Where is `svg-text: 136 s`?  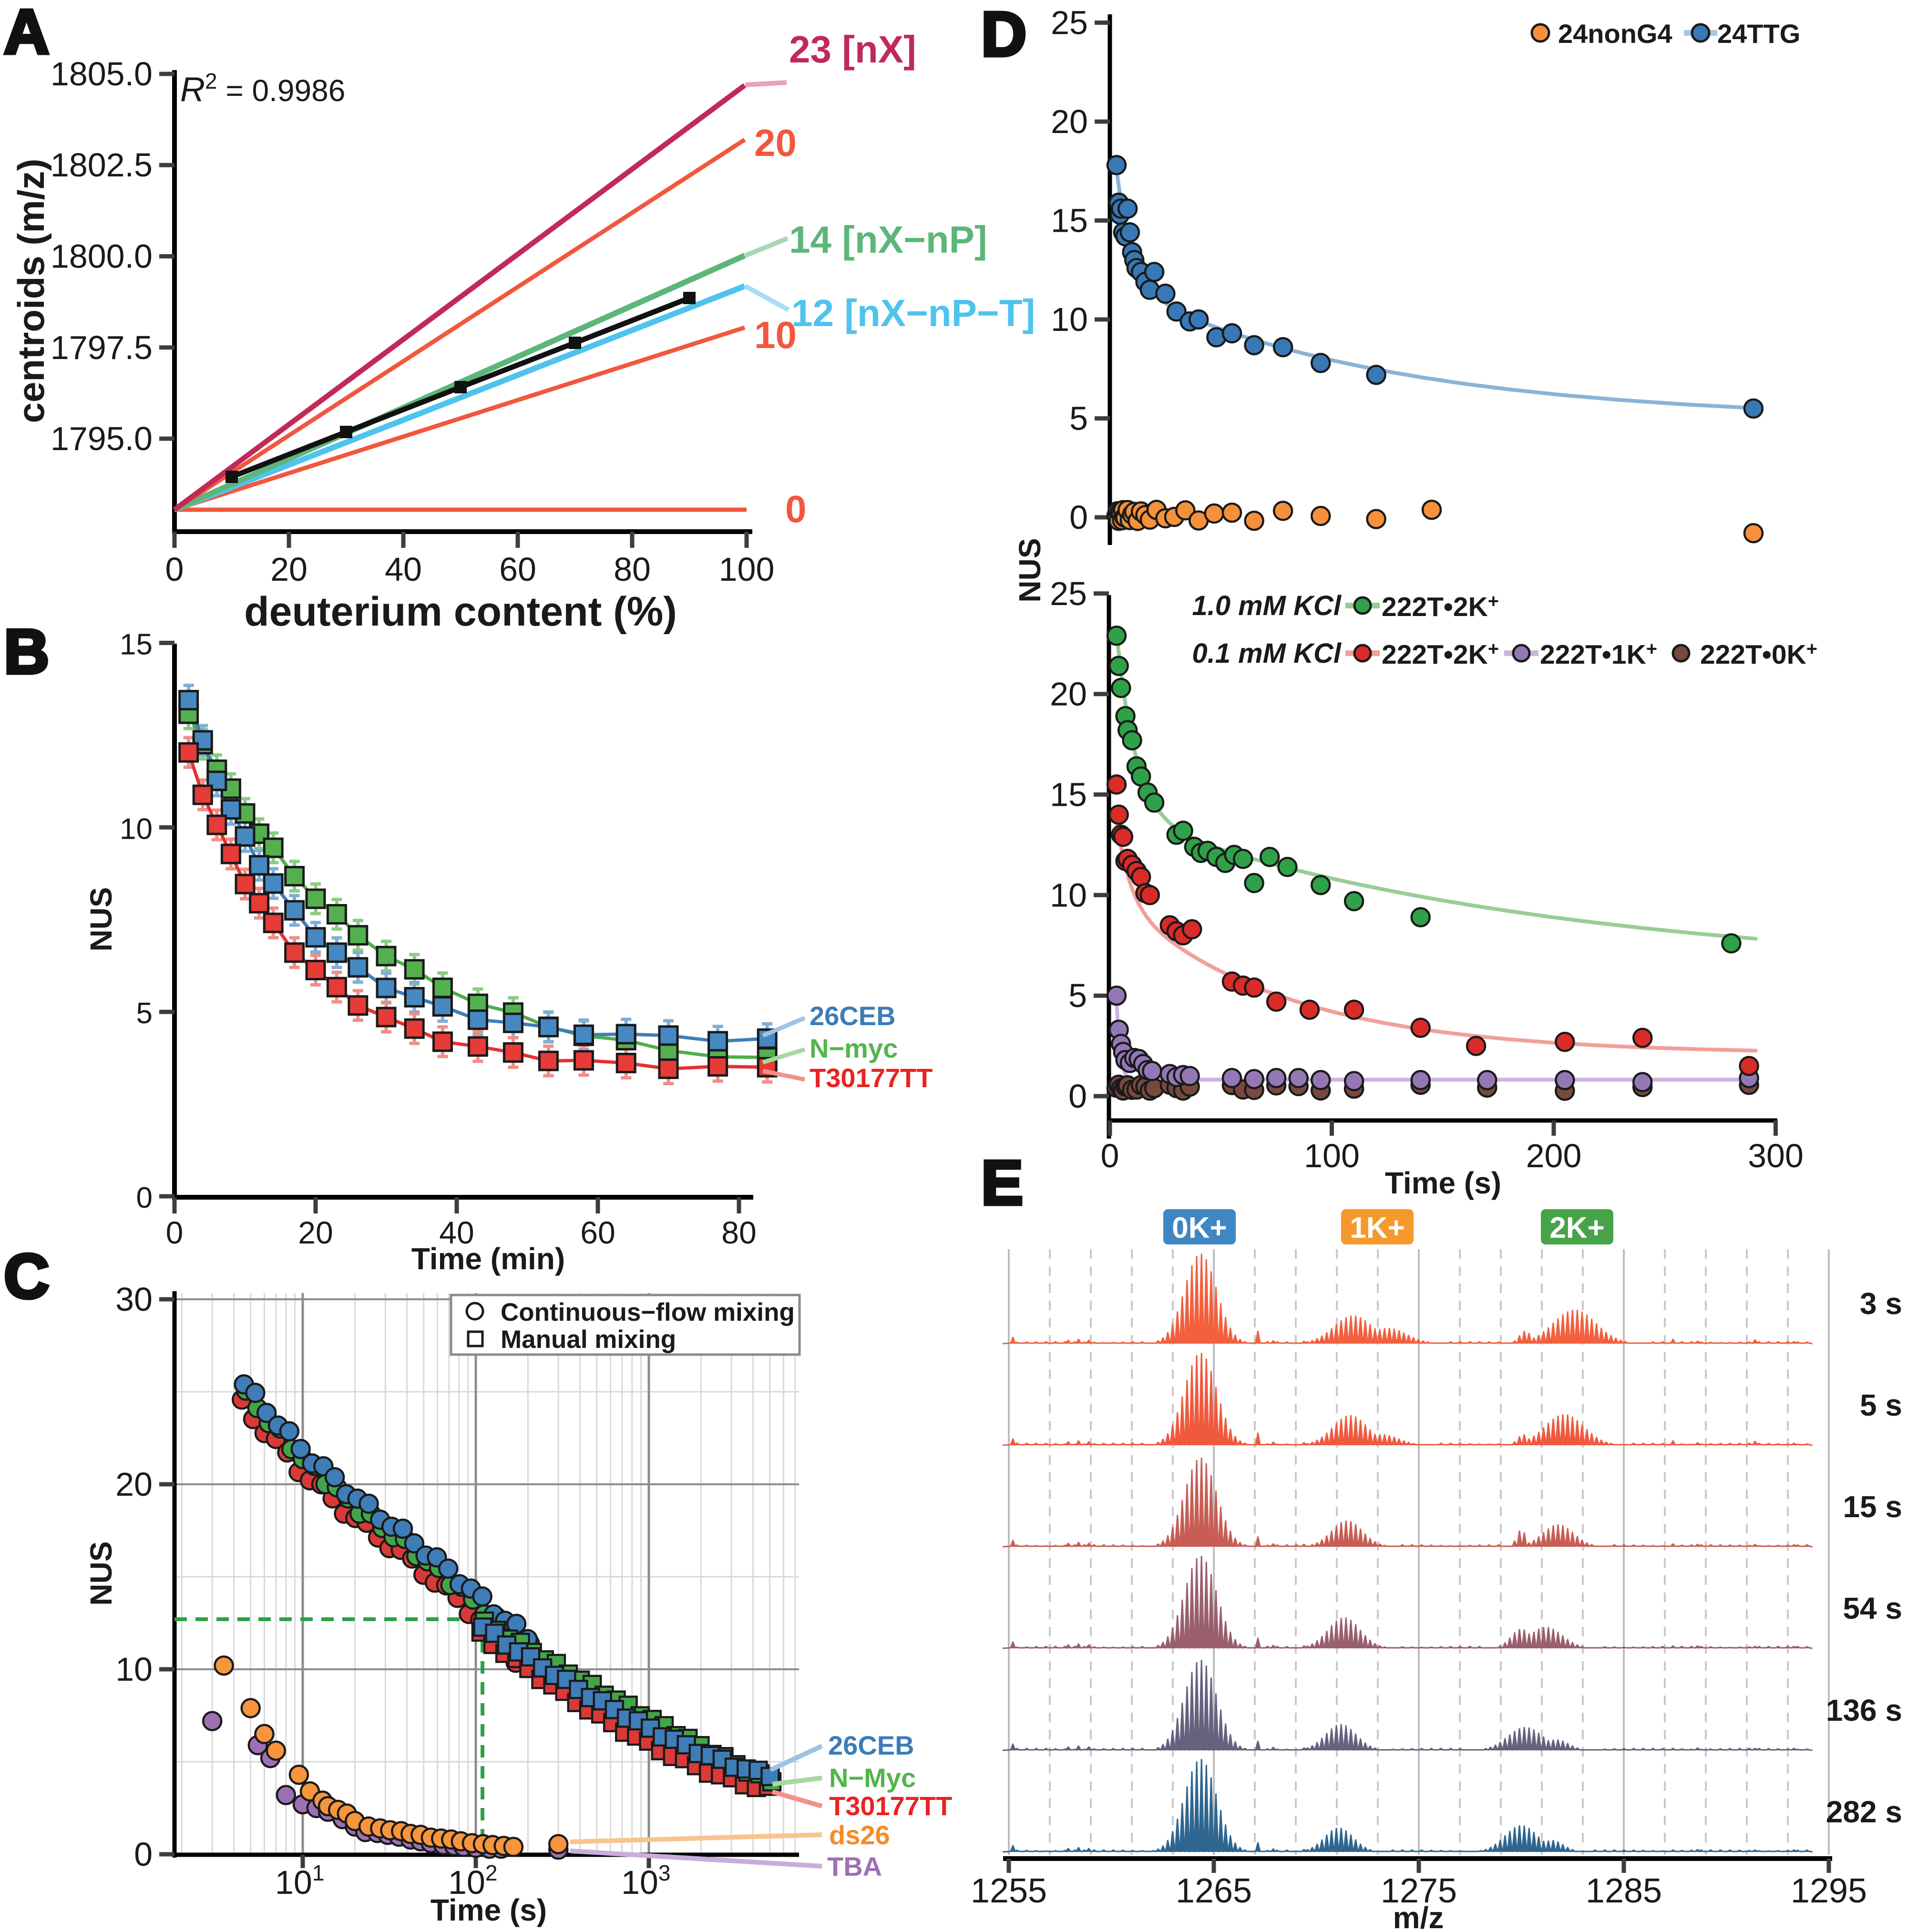
svg-text: 136 s is located at coordinates (1864, 1710).